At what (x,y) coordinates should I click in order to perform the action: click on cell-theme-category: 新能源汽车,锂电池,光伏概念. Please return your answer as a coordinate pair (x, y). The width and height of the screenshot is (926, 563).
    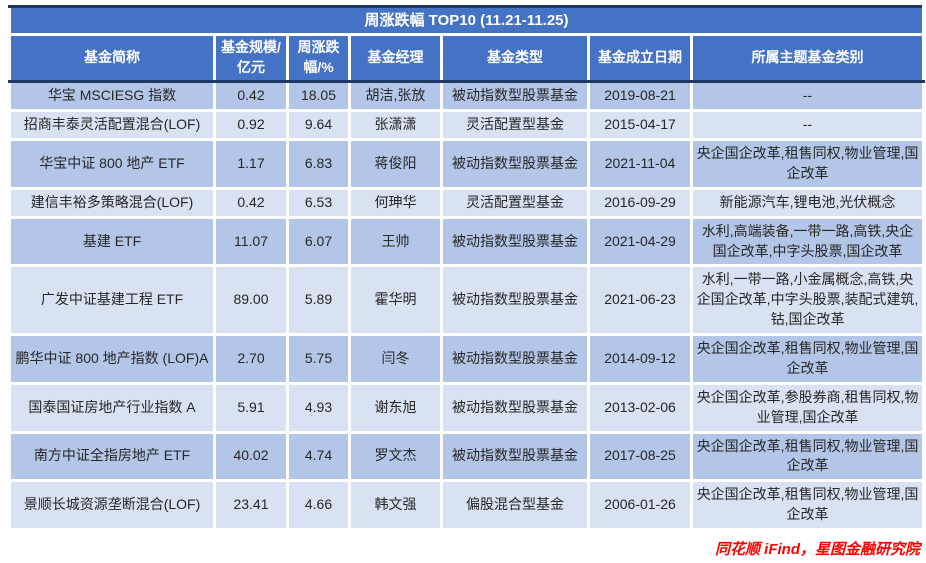
    Looking at the image, I should click on (807, 202).